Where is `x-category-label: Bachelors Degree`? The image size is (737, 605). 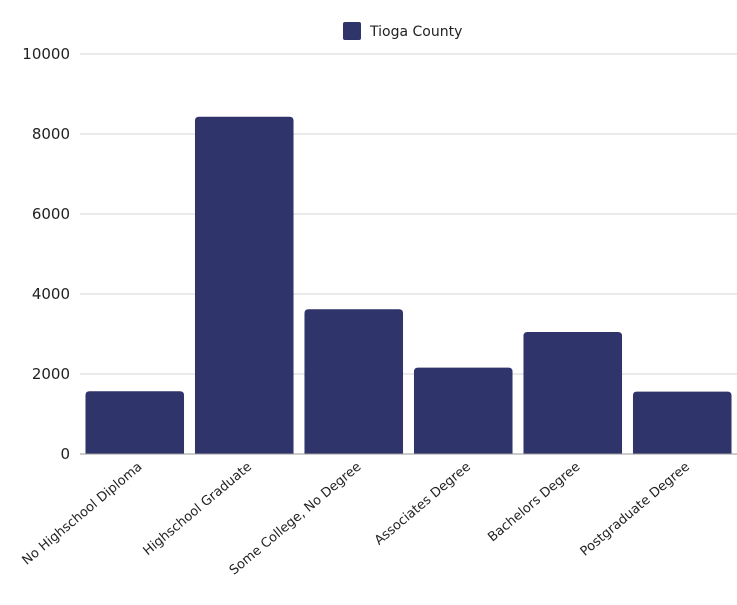 x-category-label: Bachelors Degree is located at coordinates (534, 503).